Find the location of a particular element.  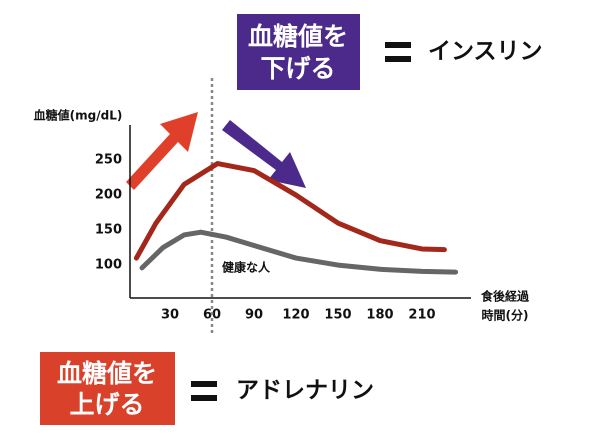

x-tick-label: 30 is located at coordinates (170, 315).